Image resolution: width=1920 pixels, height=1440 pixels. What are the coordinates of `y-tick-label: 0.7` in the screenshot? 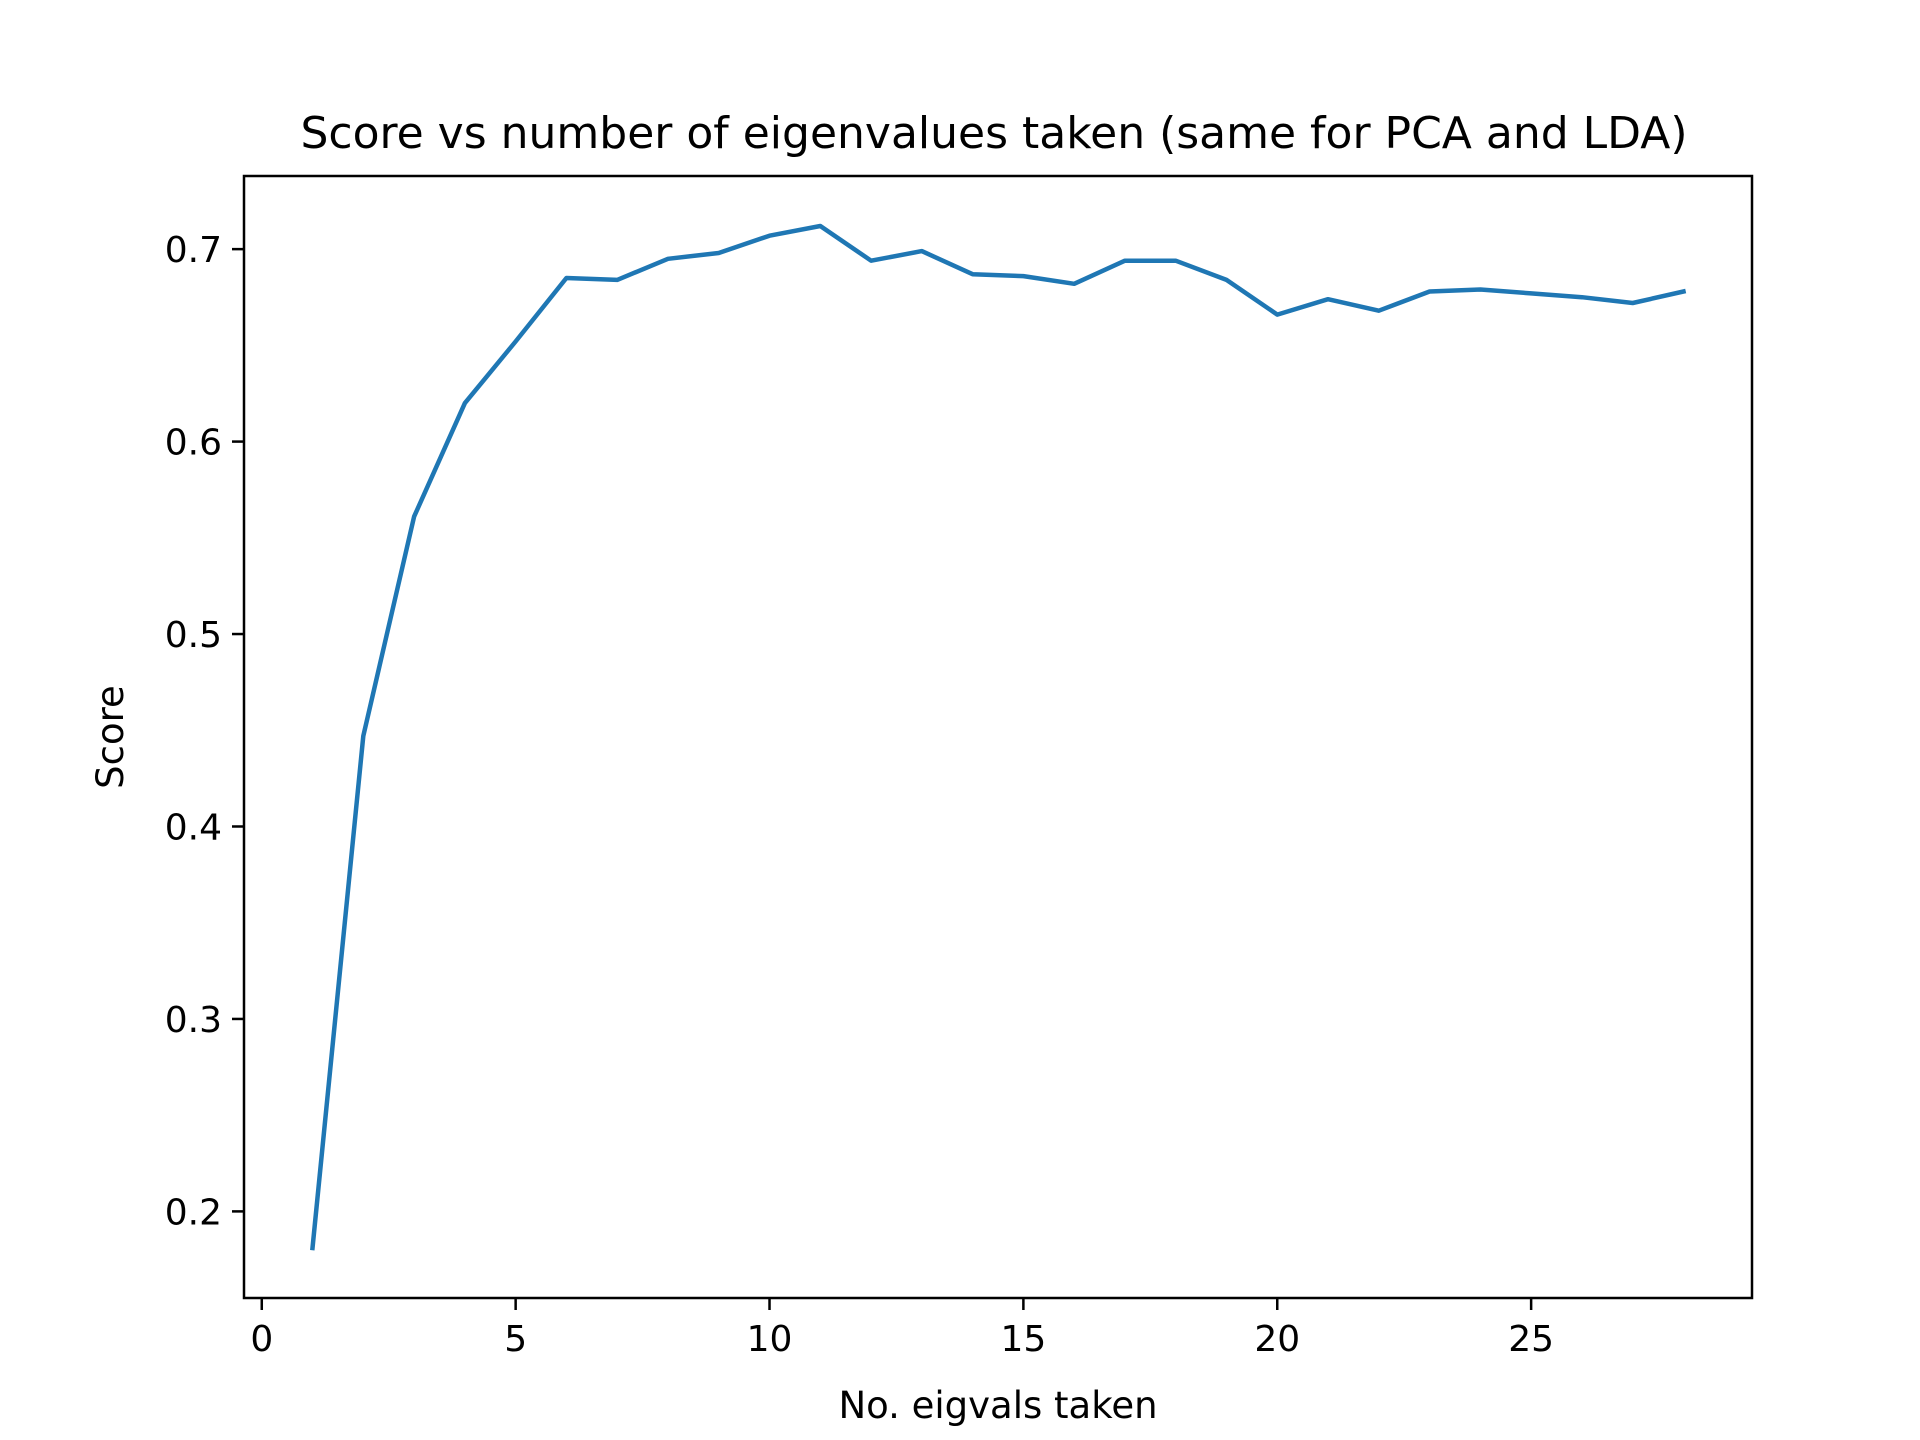 It's located at (193, 250).